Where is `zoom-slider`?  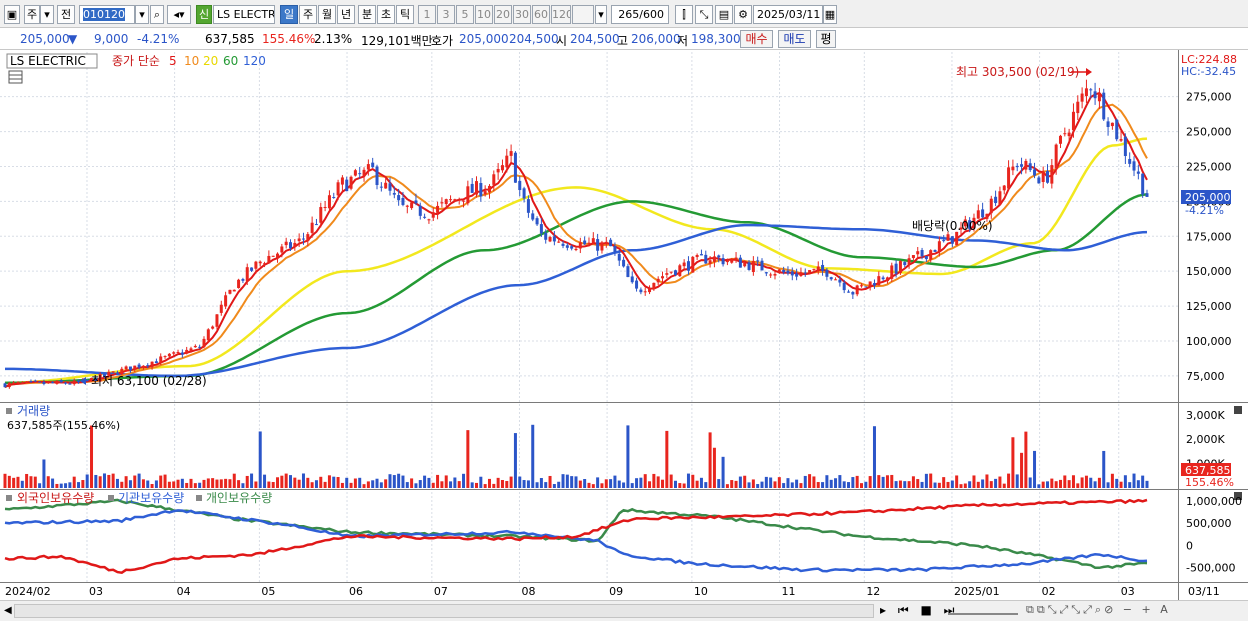 zoom-slider is located at coordinates (983, 610).